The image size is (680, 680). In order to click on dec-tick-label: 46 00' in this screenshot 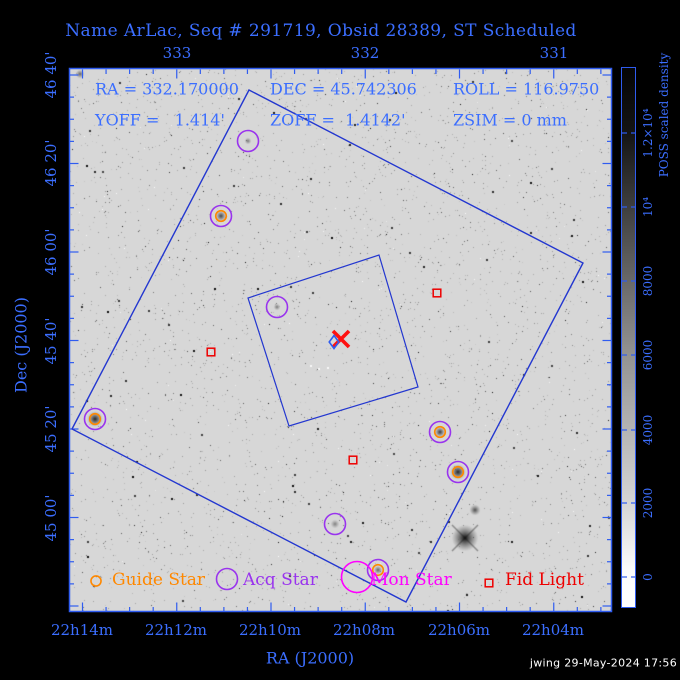, I will do `click(51, 252)`.